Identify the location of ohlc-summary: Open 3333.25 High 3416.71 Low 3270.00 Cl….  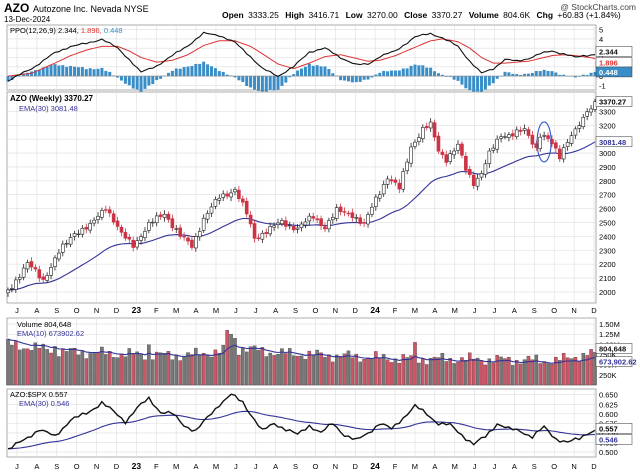
(421, 15).